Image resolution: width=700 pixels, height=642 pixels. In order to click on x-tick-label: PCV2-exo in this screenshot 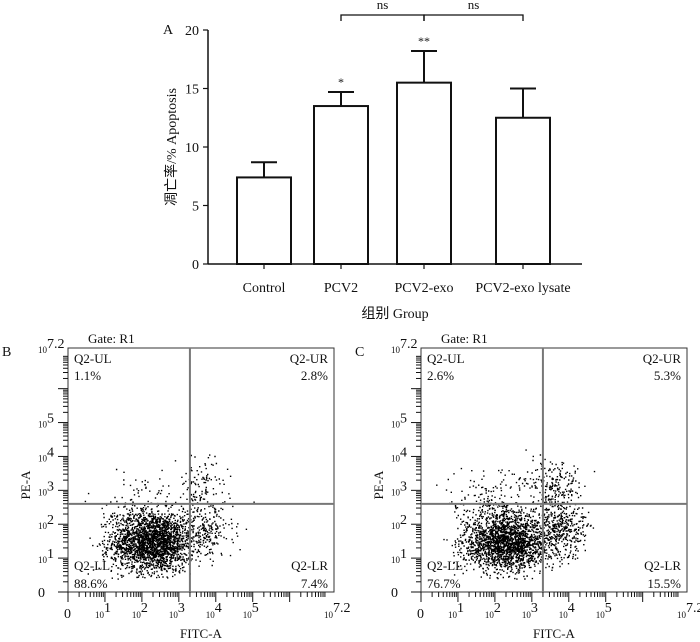, I will do `click(423, 288)`.